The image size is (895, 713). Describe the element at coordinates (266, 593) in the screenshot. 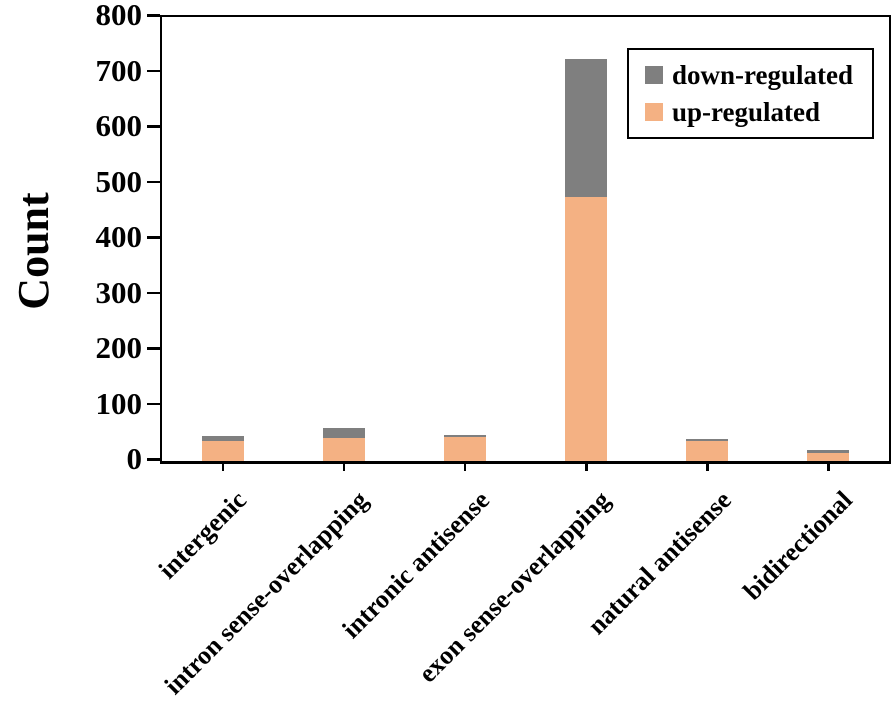

I see `x-category-label: intron sense-overlapping` at that location.